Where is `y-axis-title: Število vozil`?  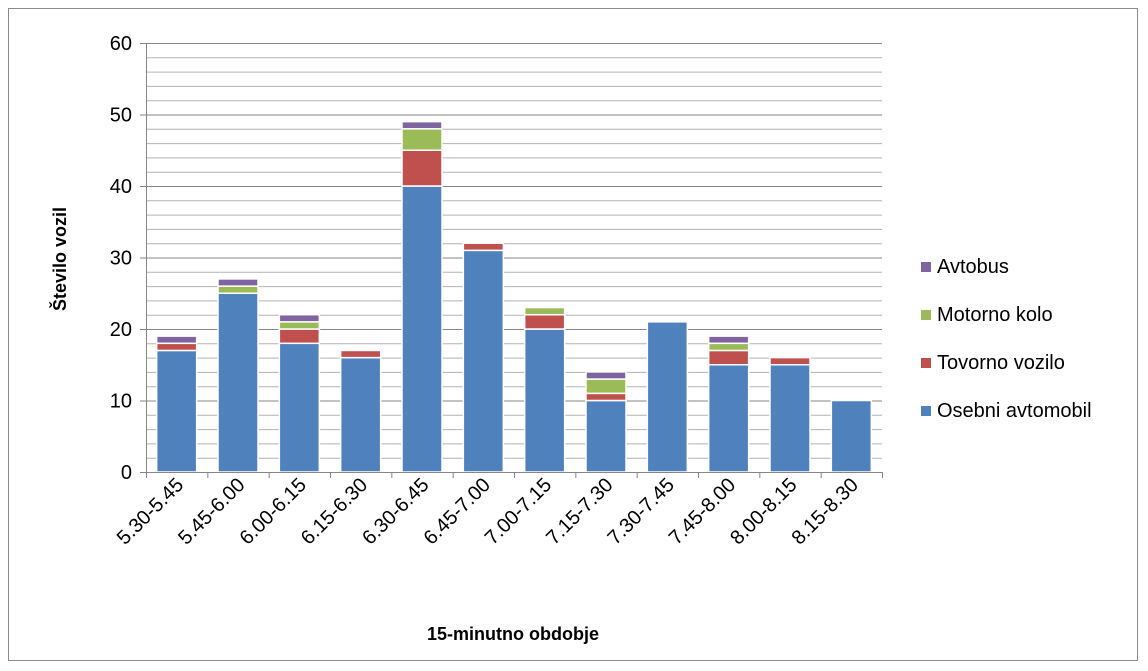 y-axis-title: Število vozil is located at coordinates (59, 259).